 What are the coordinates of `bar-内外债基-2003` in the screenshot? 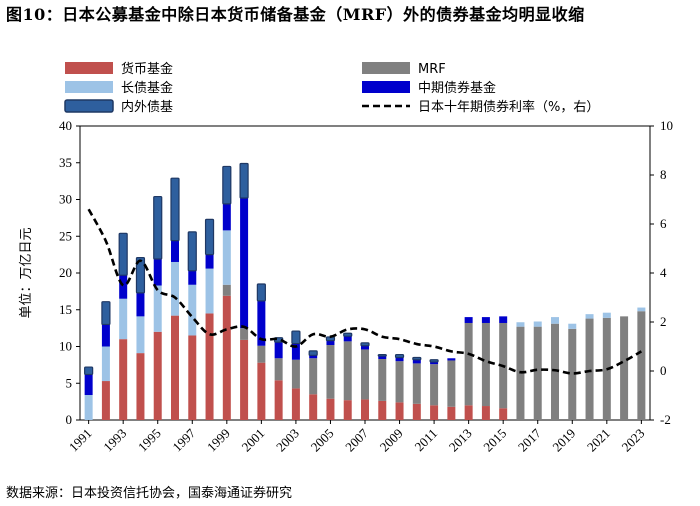 It's located at (296, 337).